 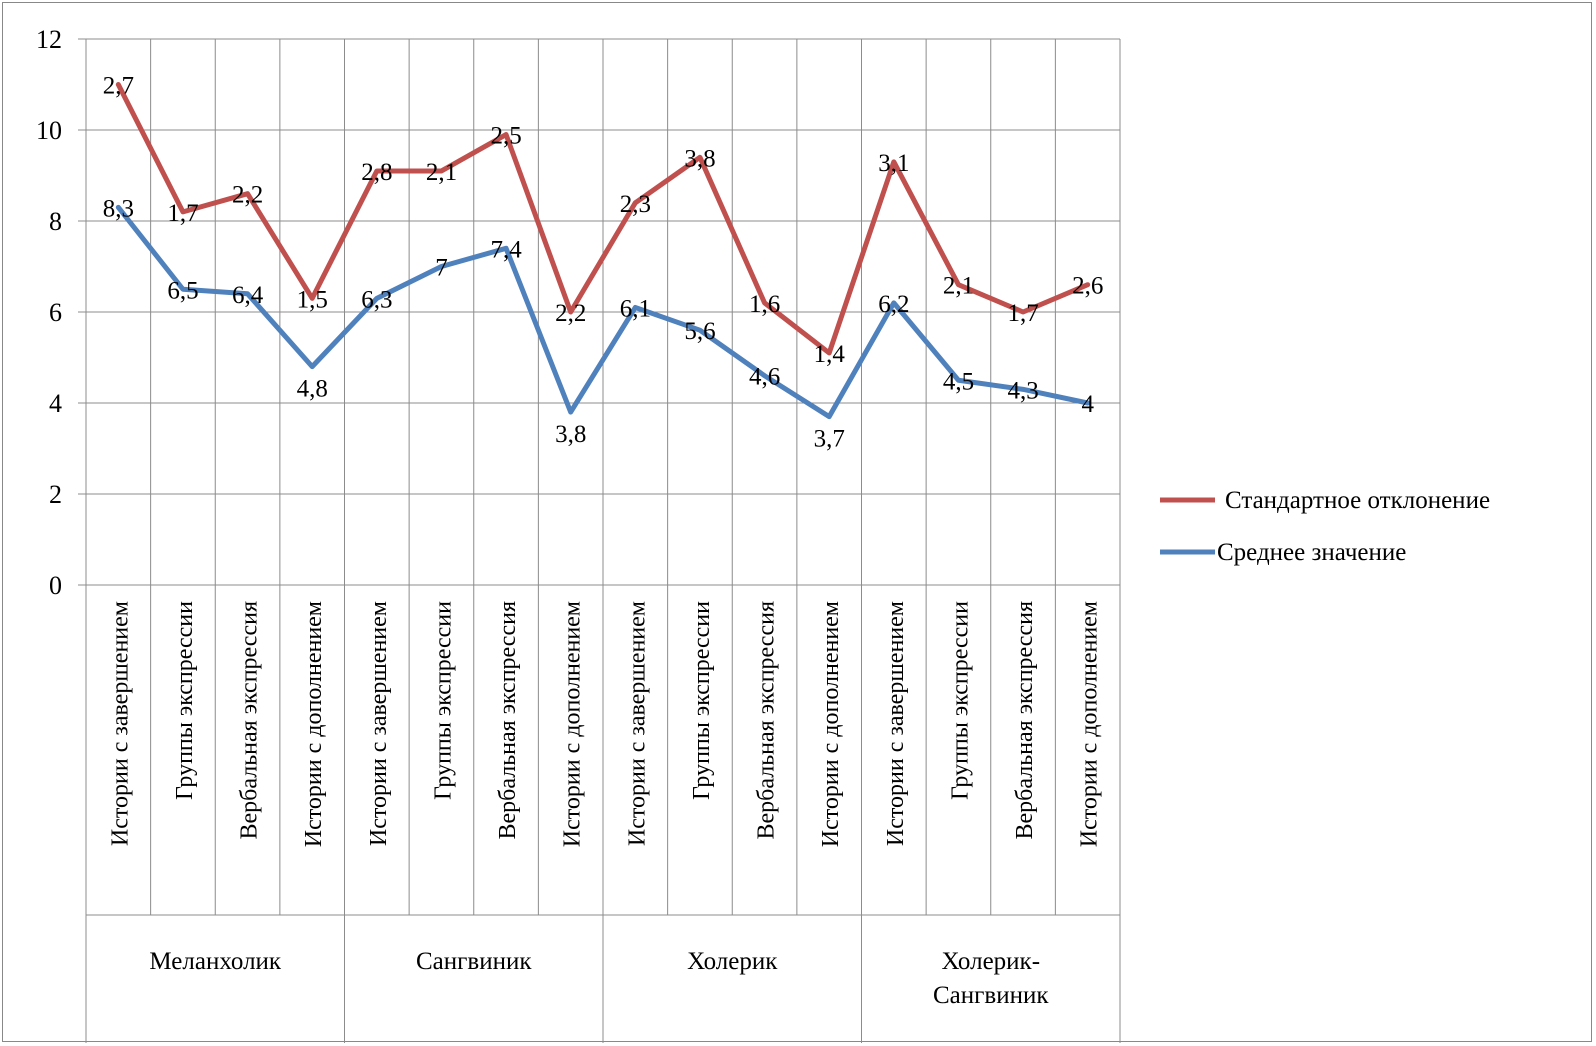 I want to click on data-label-std-dev: 2,8, so click(x=376, y=172).